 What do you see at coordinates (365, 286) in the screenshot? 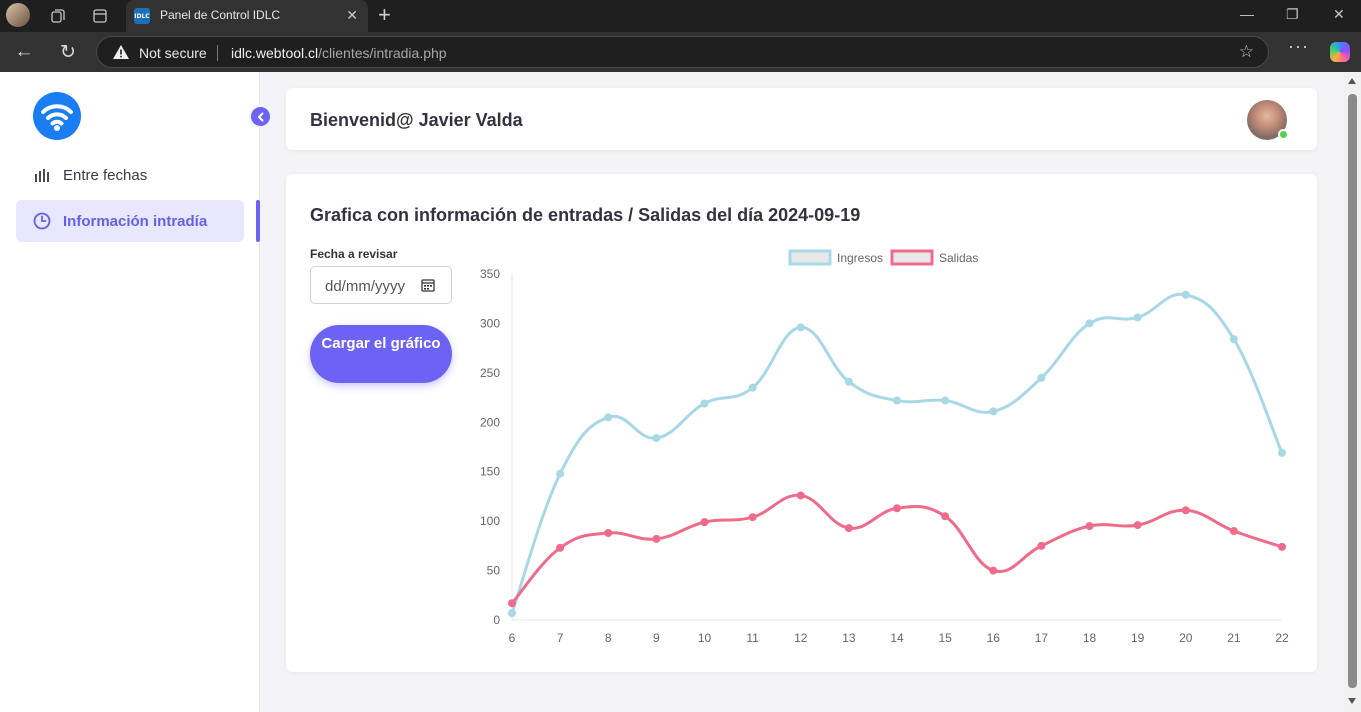
I see `date-placeholder: dd/mm/yyyy` at bounding box center [365, 286].